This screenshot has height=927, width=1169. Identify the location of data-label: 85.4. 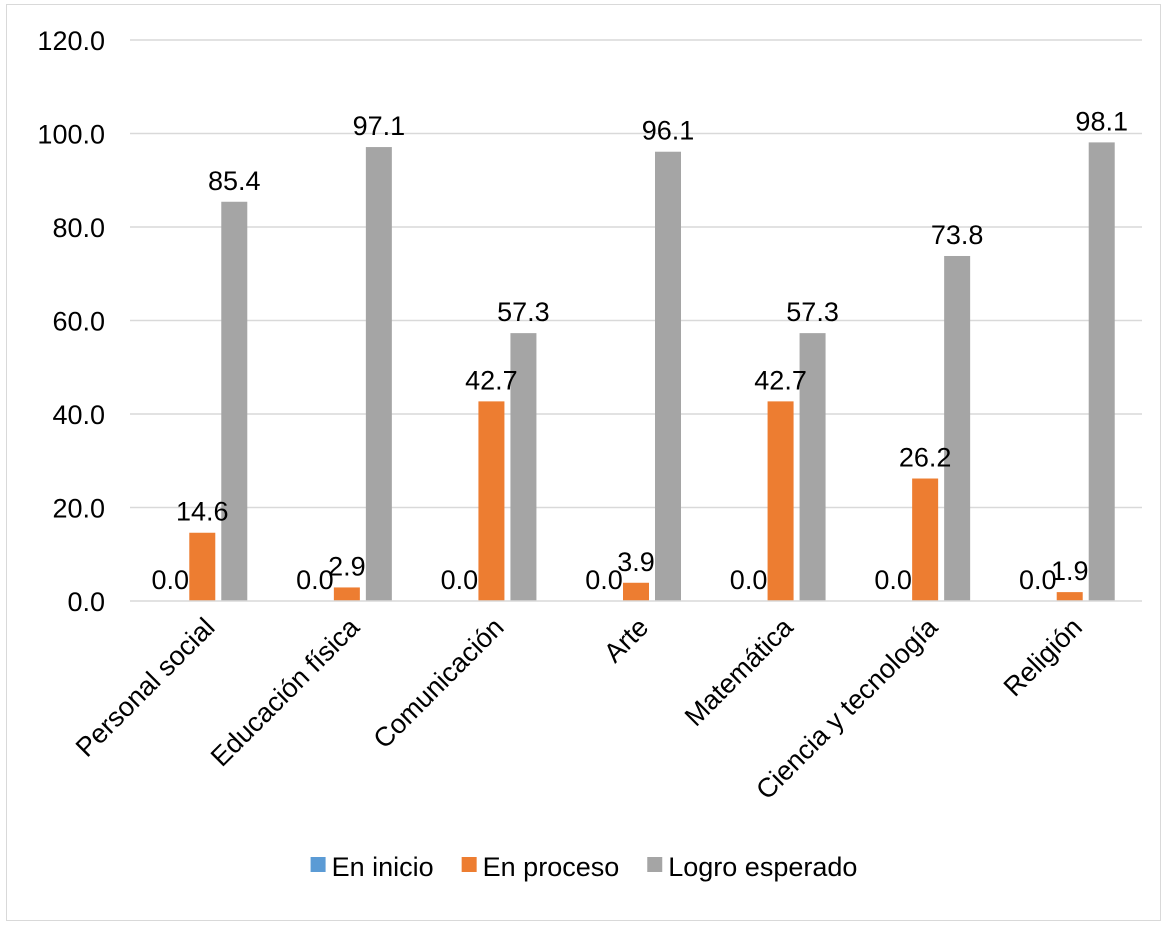
(234, 181).